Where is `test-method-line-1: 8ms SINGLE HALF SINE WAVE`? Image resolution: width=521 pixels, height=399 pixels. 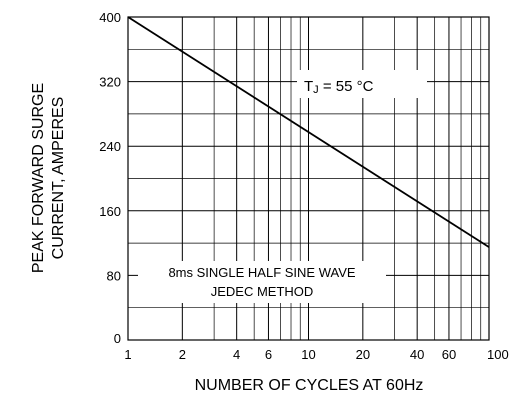 test-method-line-1: 8ms SINGLE HALF SINE WAVE is located at coordinates (261, 272).